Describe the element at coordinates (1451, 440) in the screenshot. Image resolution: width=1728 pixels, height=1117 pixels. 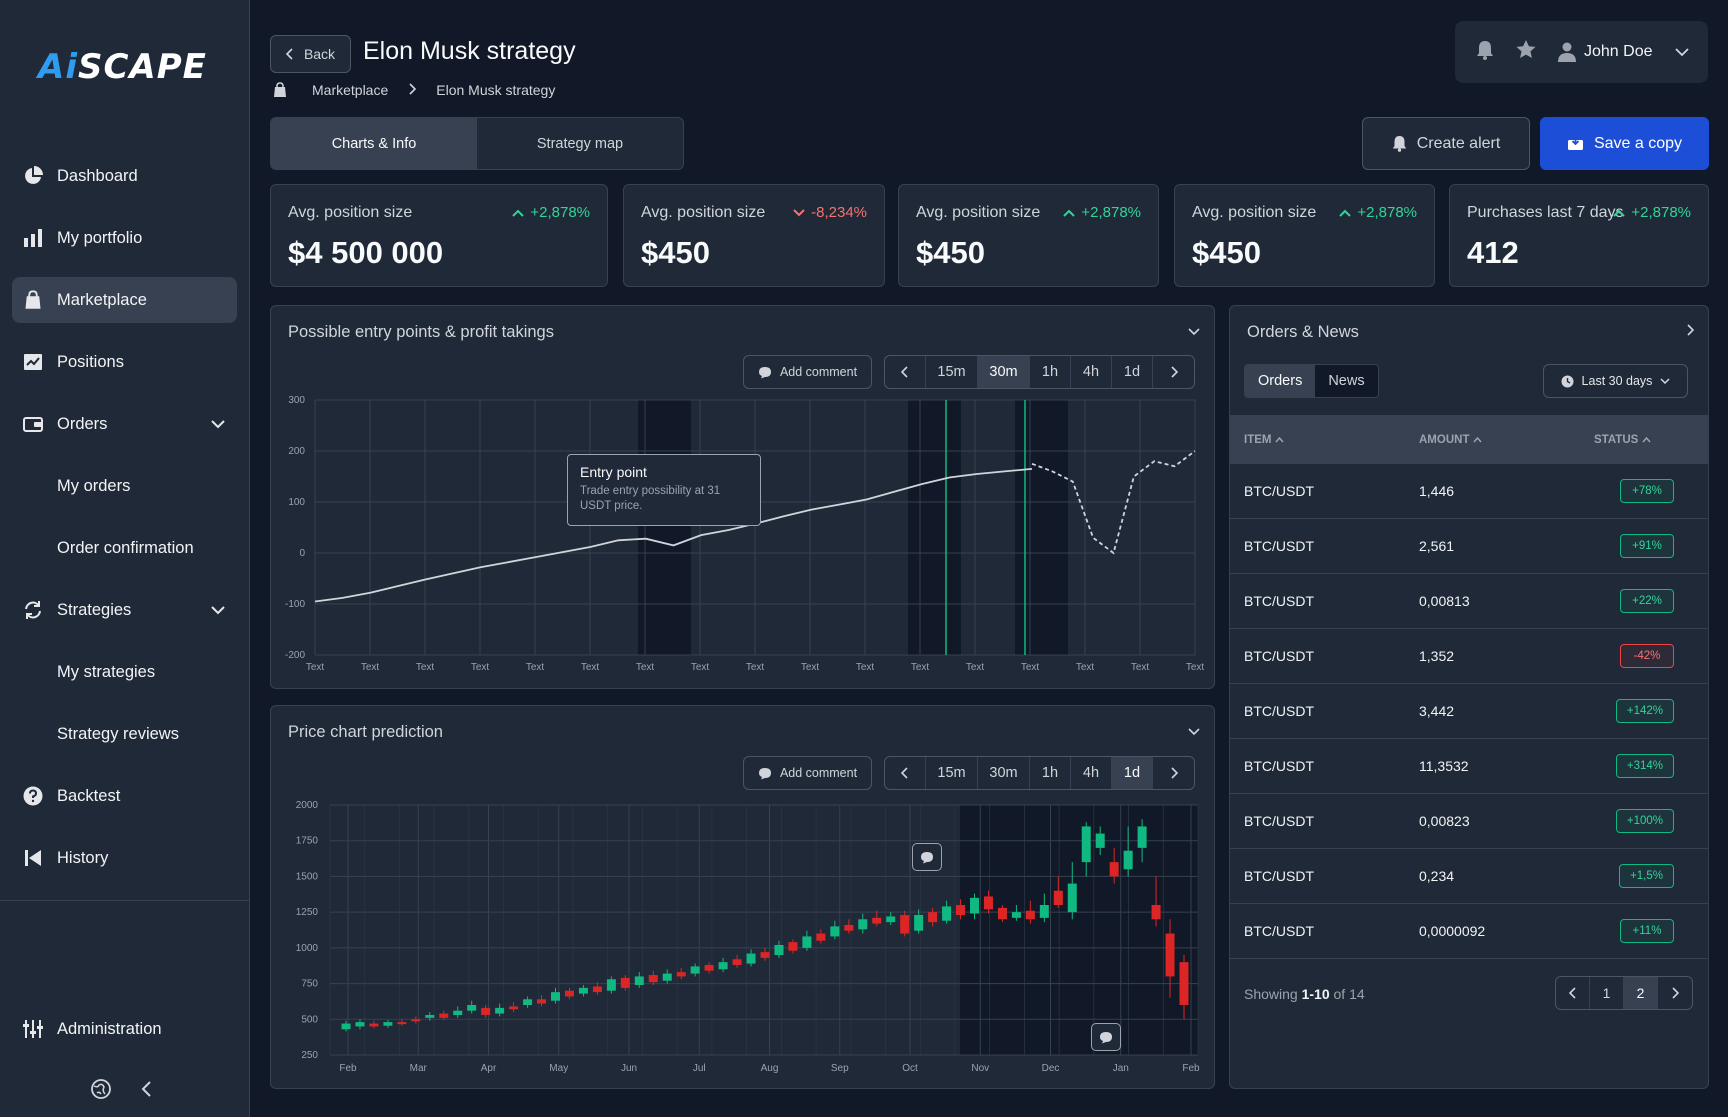
I see `column-amount: AMOUNT` at that location.